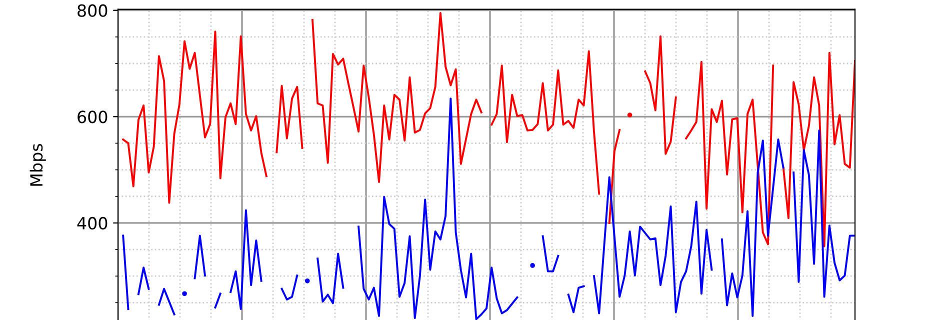  What do you see at coordinates (93, 10) in the screenshot?
I see `y-tick-label: 800` at bounding box center [93, 10].